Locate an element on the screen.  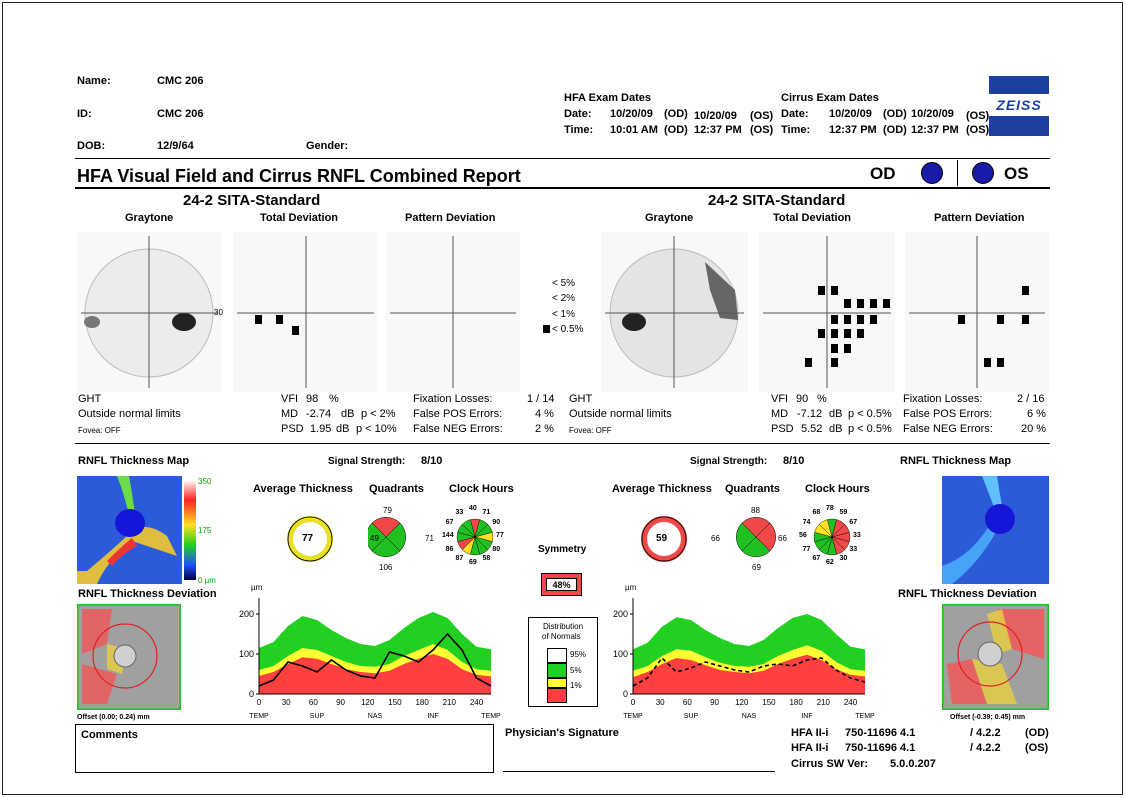
rnfl-left-thickness-map is located at coordinates (129, 530).